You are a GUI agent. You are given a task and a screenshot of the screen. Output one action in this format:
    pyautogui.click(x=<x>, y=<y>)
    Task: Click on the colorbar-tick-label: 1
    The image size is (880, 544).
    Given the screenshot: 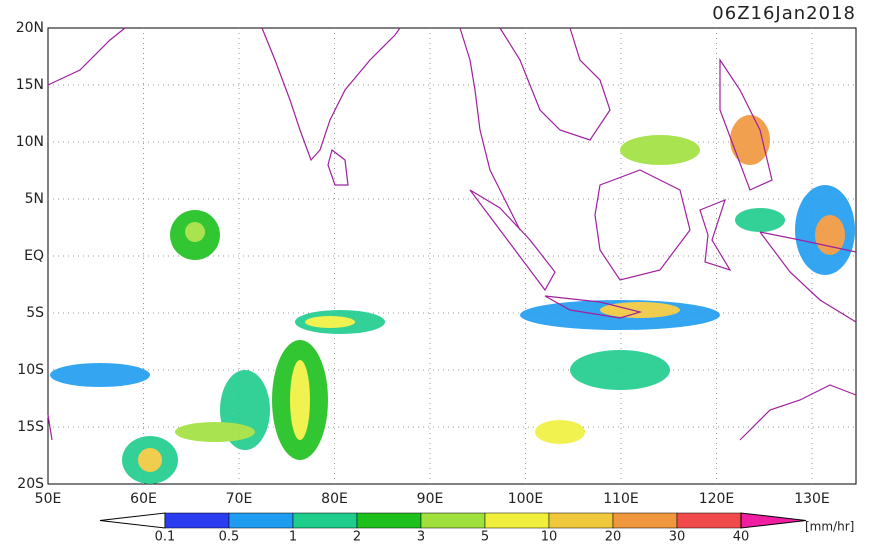 What is the action you would take?
    pyautogui.click(x=293, y=537)
    